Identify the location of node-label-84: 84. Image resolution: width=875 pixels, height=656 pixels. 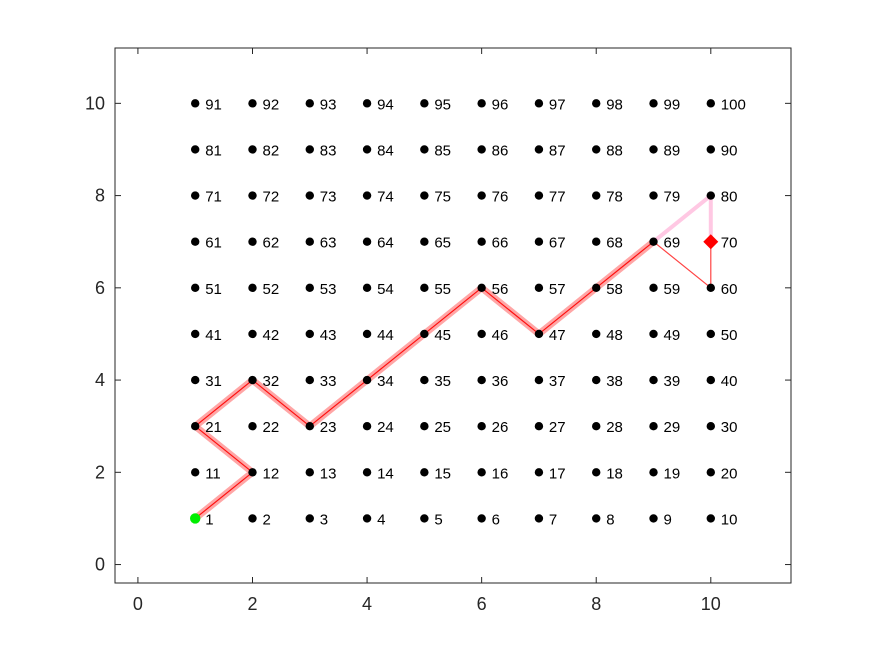
(385, 150).